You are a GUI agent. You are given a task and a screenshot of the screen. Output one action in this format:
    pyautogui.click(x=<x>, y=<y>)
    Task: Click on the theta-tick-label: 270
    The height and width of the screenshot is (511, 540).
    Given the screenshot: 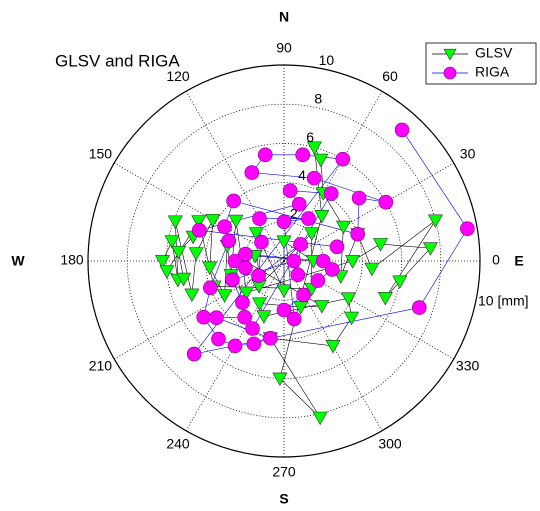 What is the action you would take?
    pyautogui.click(x=284, y=472)
    